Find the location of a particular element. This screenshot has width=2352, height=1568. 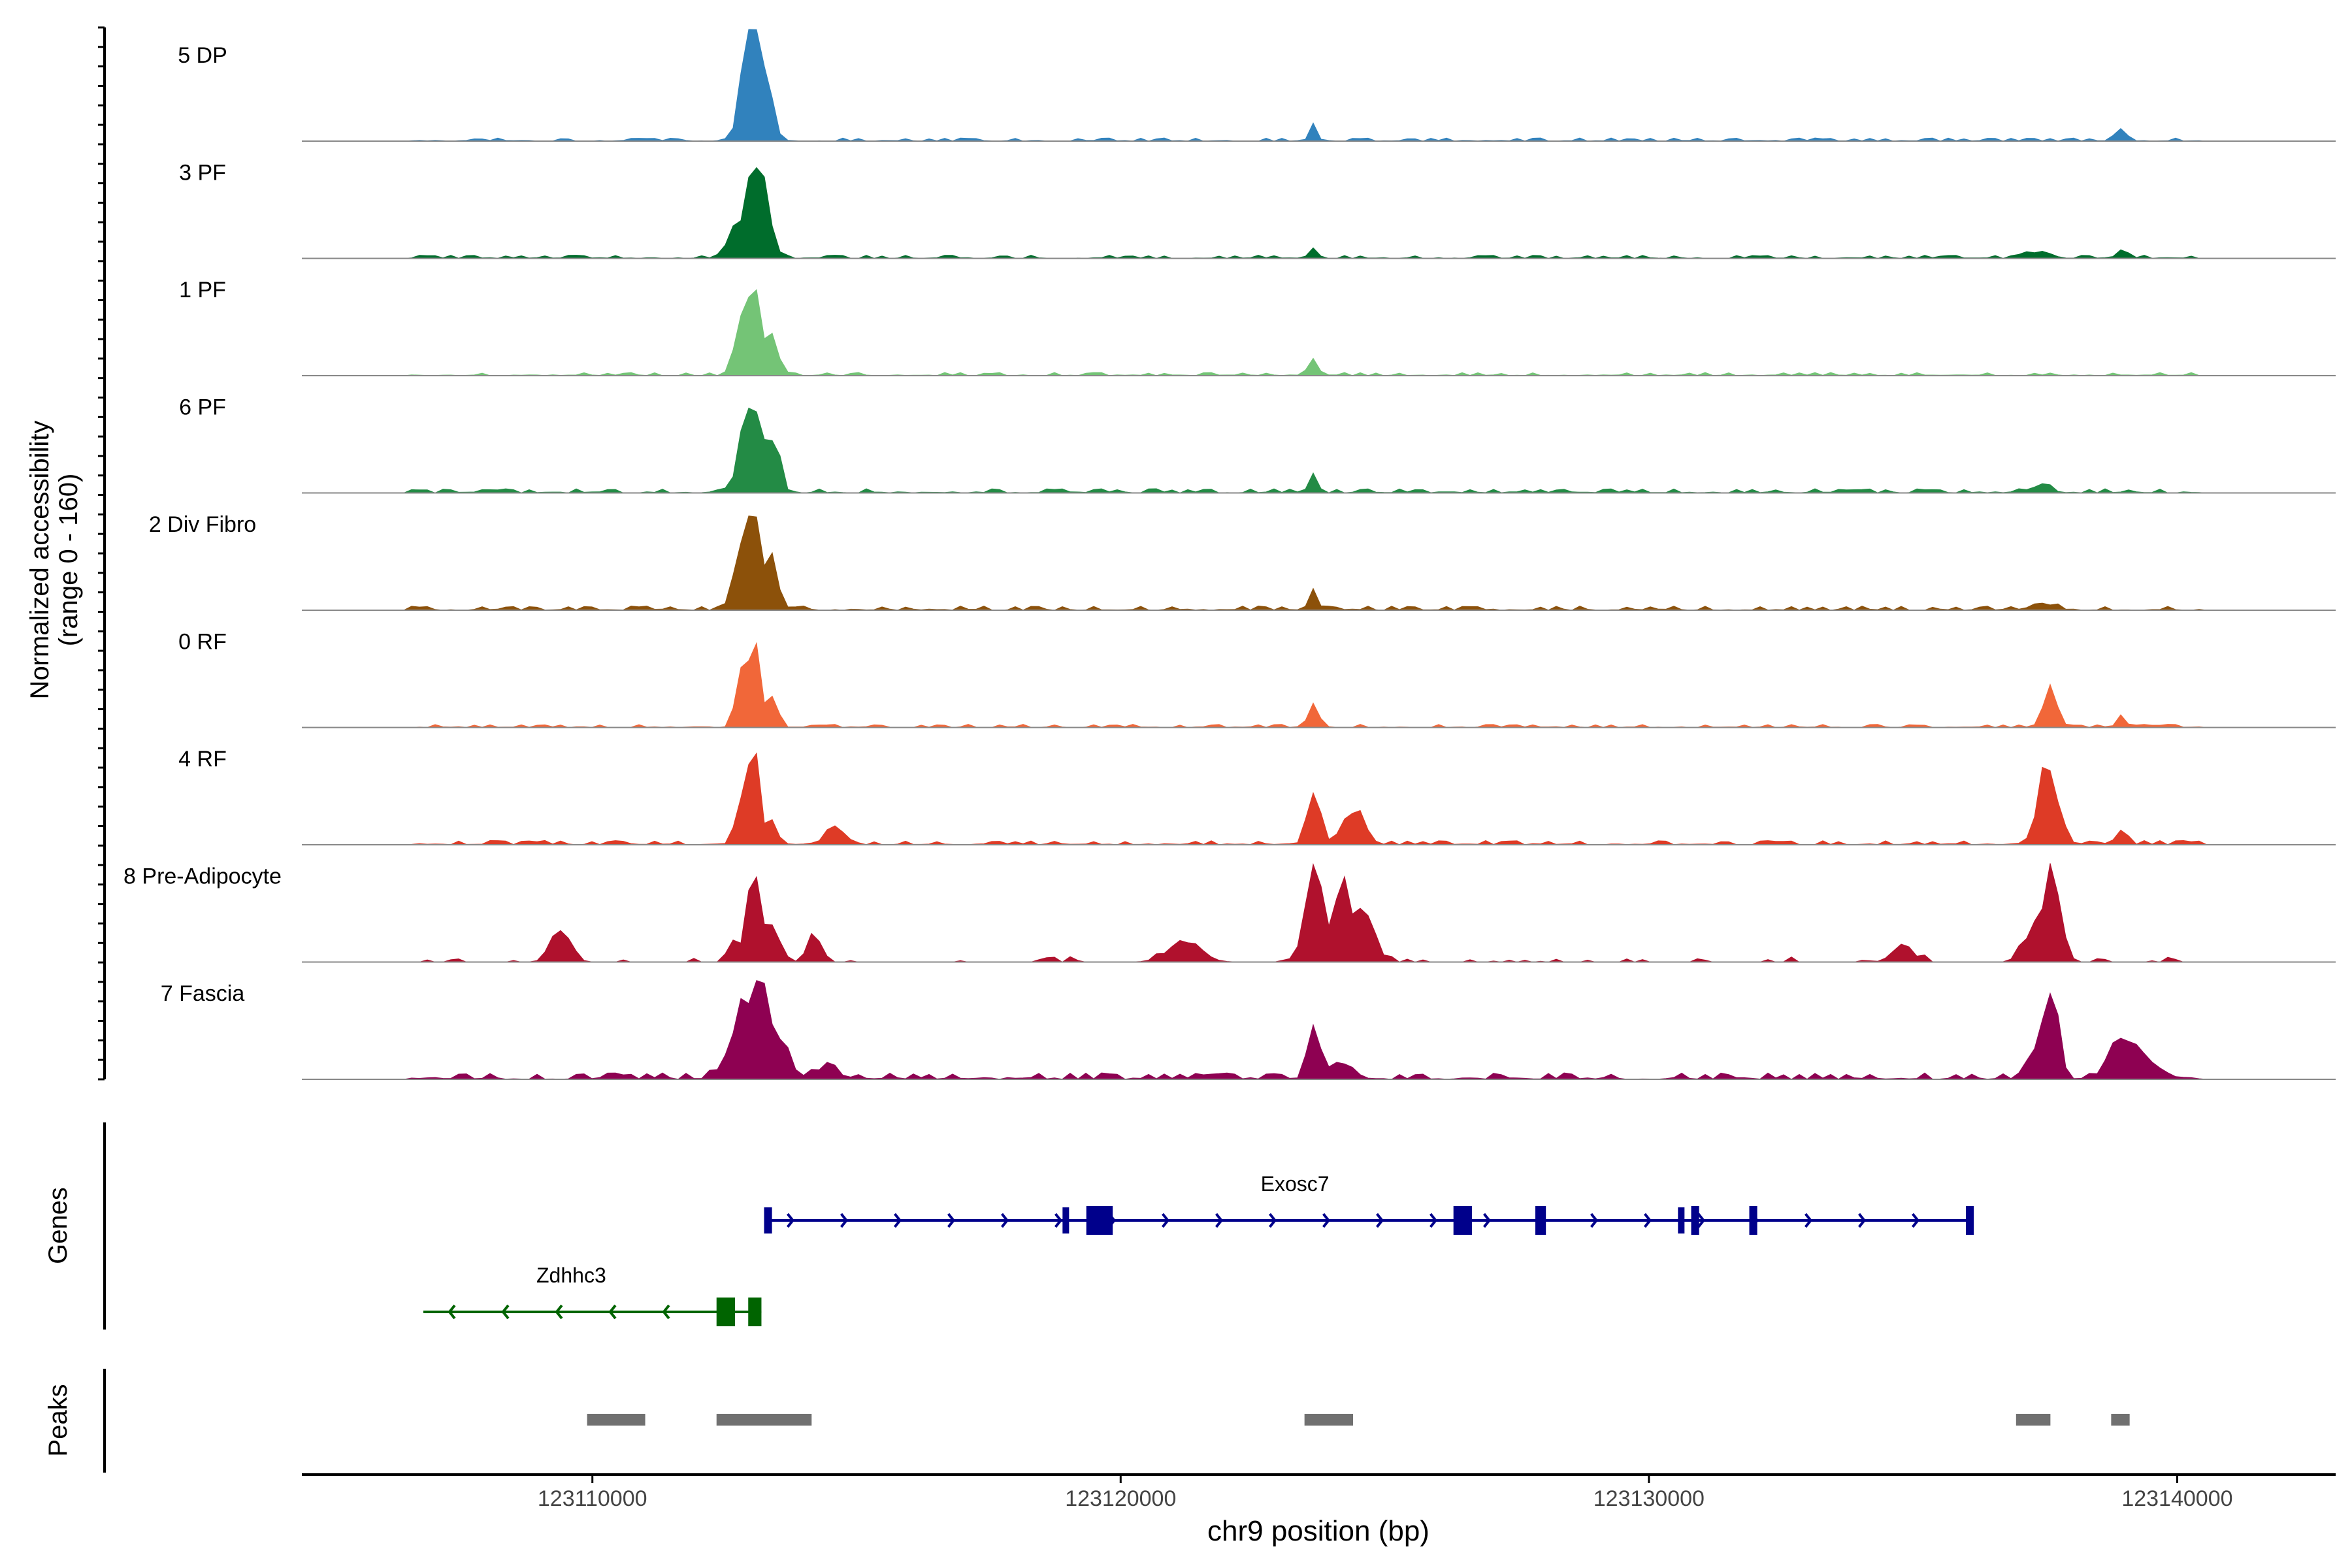

track-label: 8 Pre-Adipocyte is located at coordinates (202, 876).